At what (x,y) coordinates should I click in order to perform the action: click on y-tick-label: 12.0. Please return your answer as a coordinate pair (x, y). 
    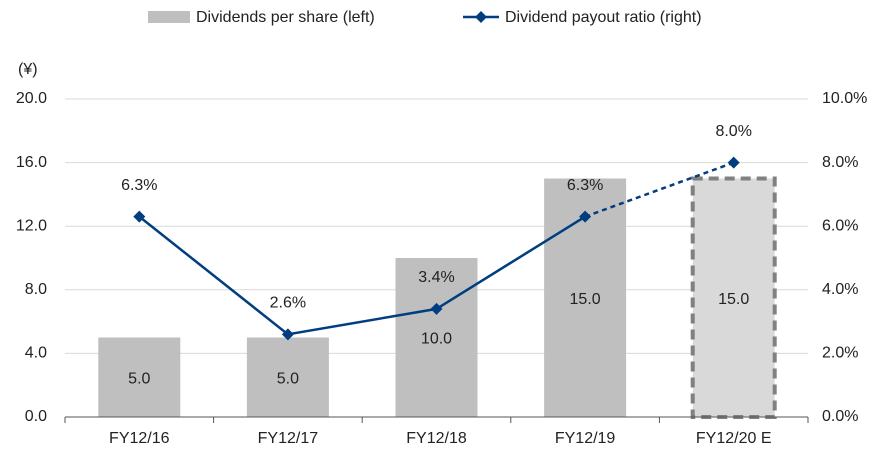
    Looking at the image, I should click on (31, 225).